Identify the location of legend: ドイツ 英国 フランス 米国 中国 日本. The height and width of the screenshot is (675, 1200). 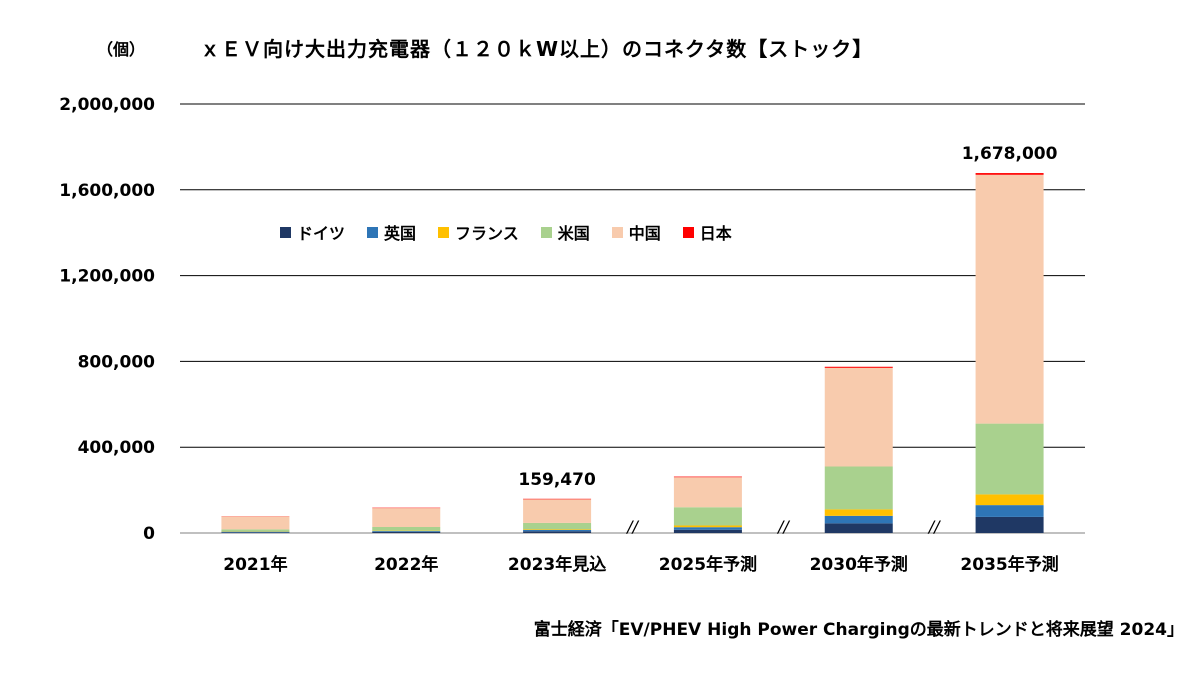
(517, 232).